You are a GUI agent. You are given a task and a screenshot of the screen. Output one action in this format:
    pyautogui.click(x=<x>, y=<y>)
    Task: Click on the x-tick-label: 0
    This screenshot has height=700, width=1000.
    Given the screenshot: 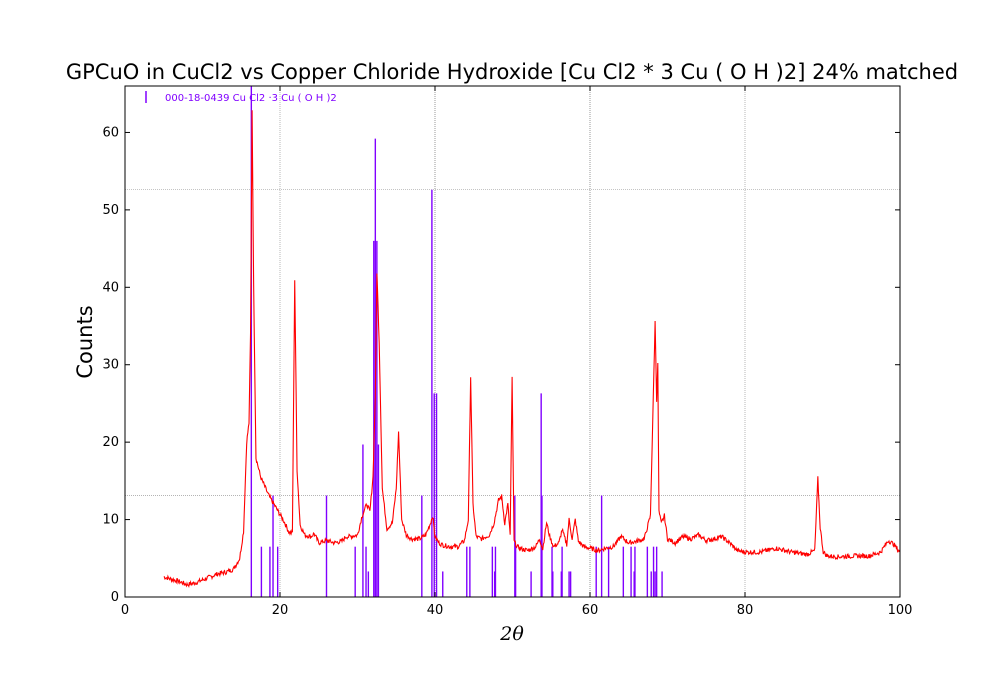 What is the action you would take?
    pyautogui.click(x=125, y=610)
    